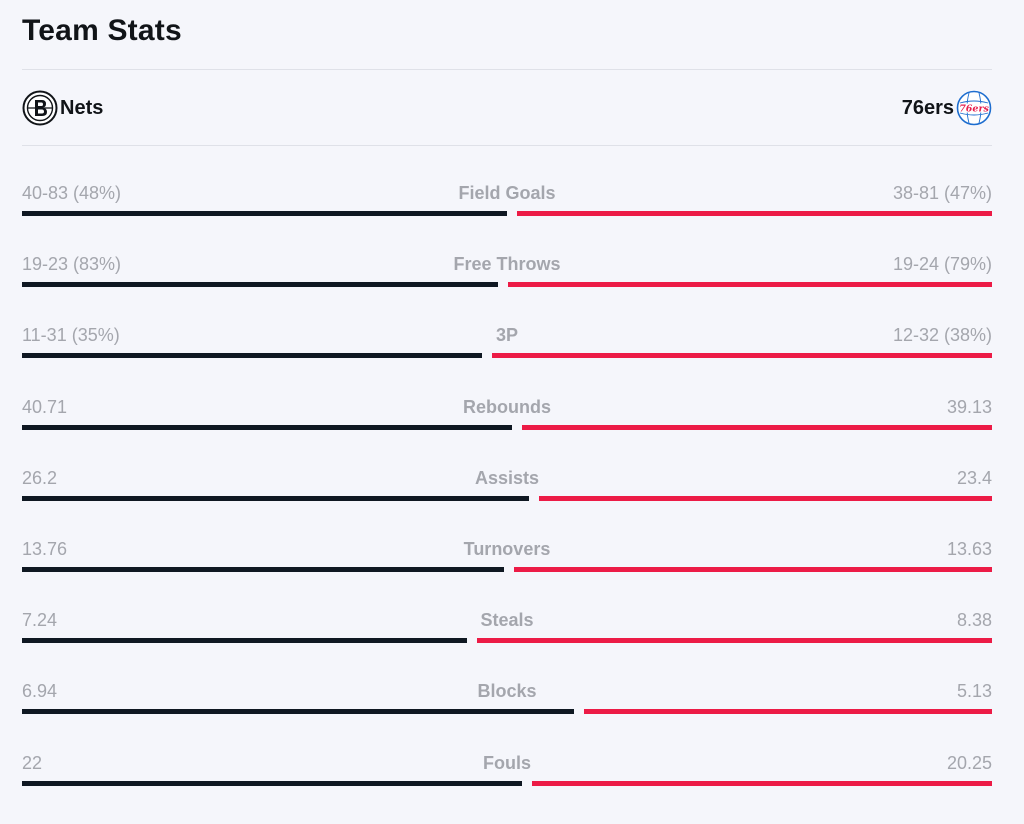 This screenshot has height=824, width=1024. What do you see at coordinates (969, 548) in the screenshot?
I see `away-stat-value: 13.63` at bounding box center [969, 548].